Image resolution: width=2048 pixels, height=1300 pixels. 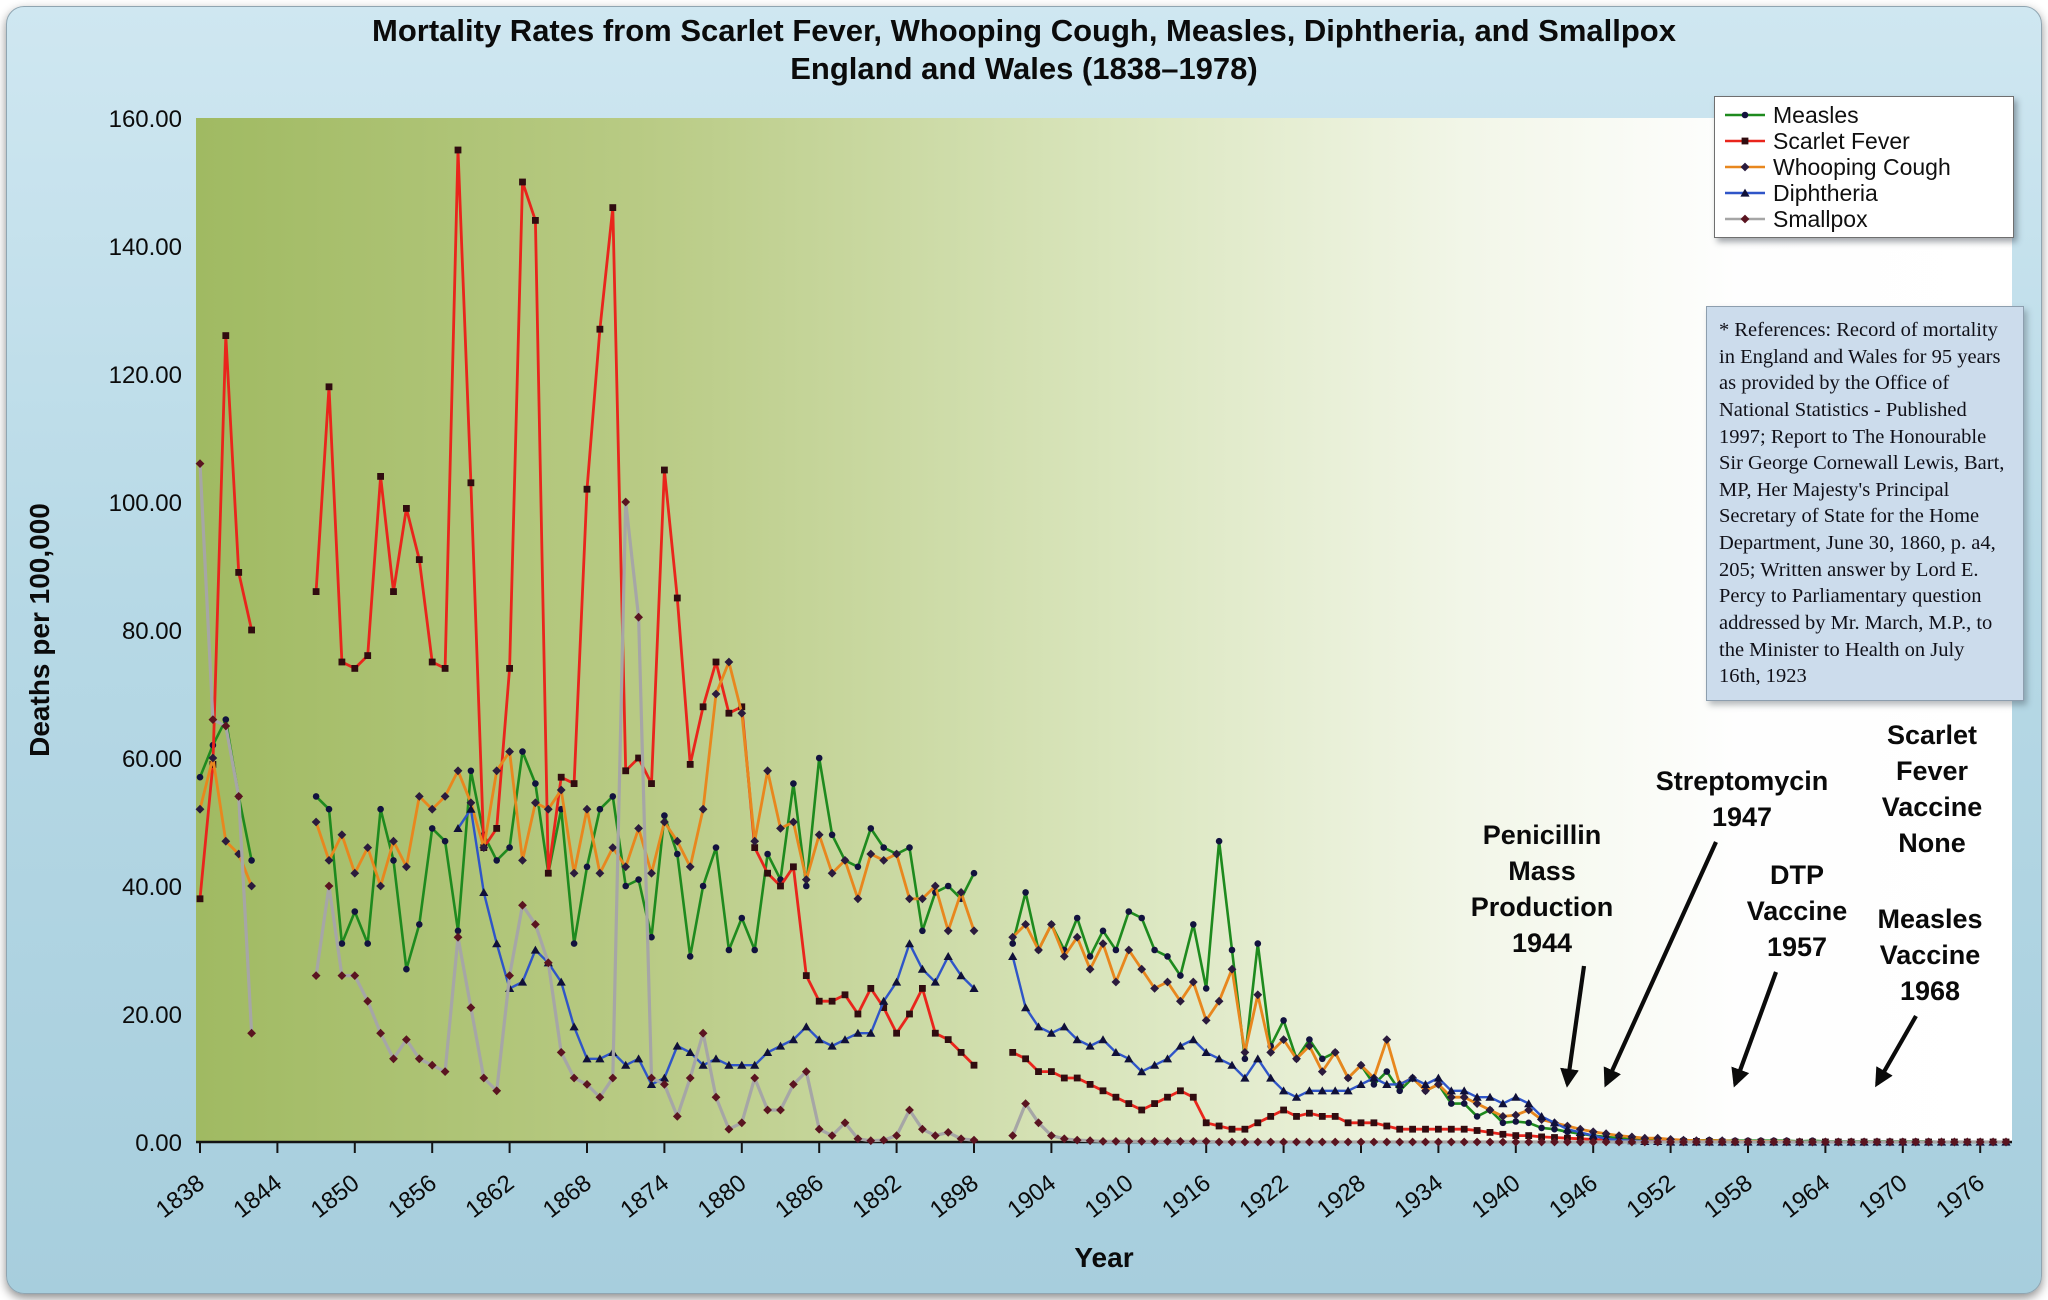 I want to click on x-tick-label: 1958, so click(x=1728, y=1196).